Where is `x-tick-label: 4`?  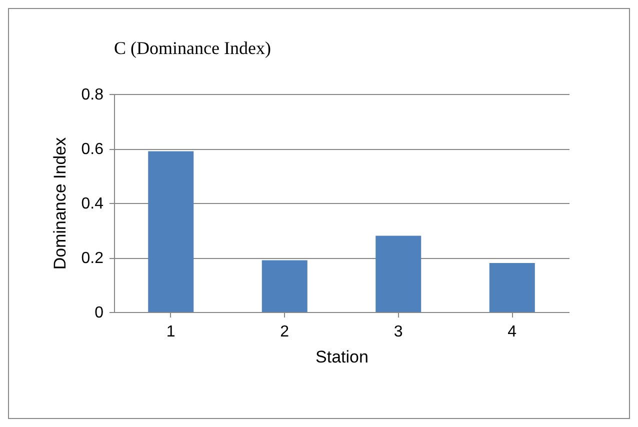 x-tick-label: 4 is located at coordinates (512, 332).